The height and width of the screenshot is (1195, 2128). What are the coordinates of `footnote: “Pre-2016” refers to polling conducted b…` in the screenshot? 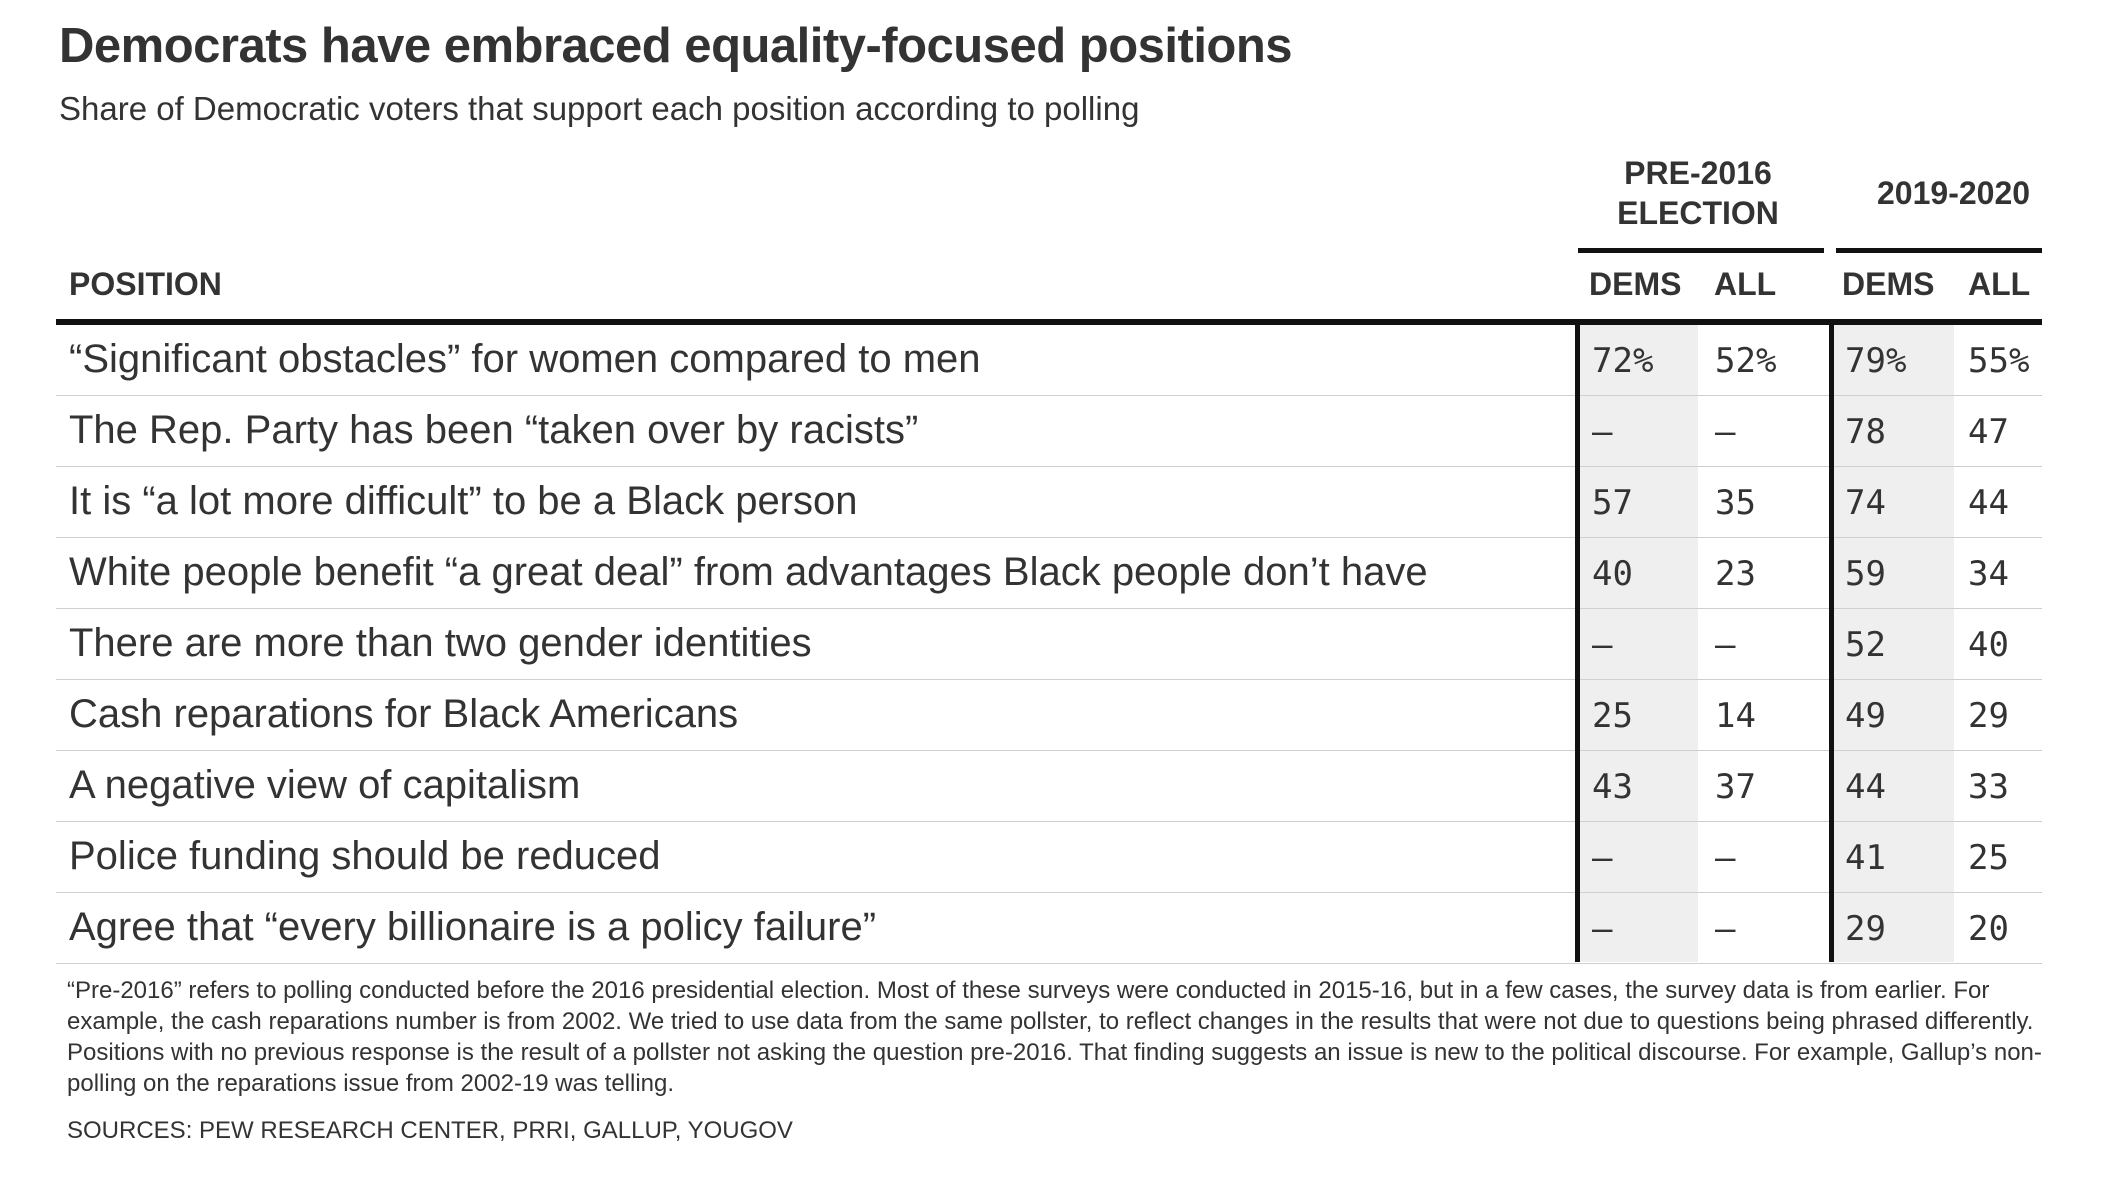 It's located at (1054, 1037).